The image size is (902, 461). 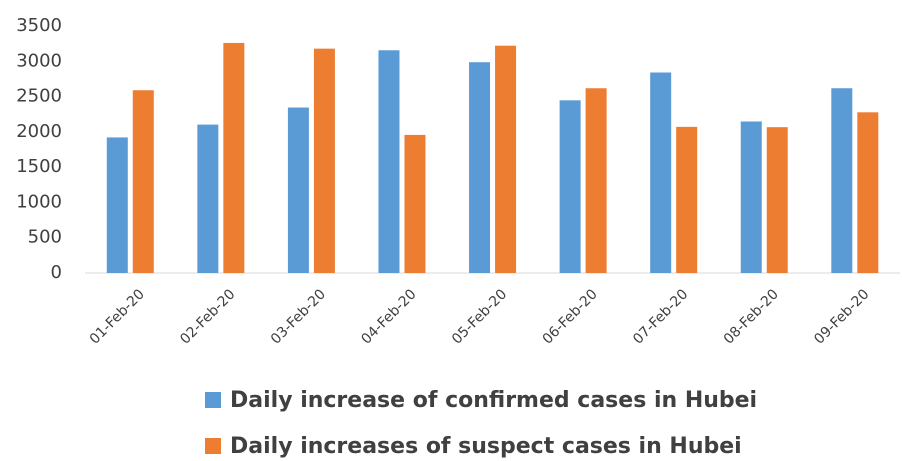 I want to click on x-tick-label: 03-Feb-20, so click(x=298, y=316).